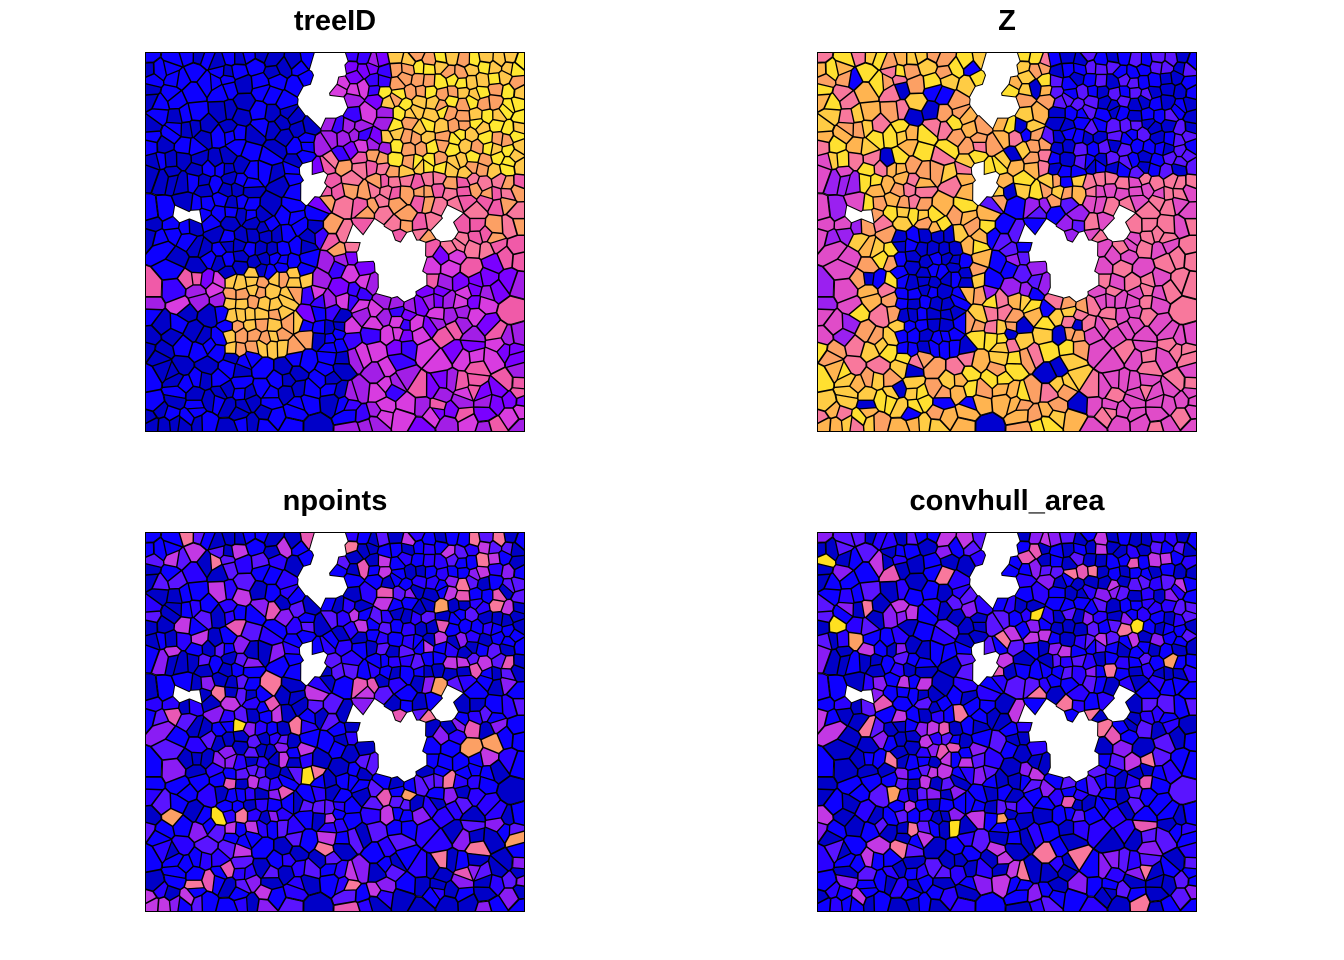 The image size is (1344, 960). Describe the element at coordinates (1007, 722) in the screenshot. I see `map-convhull-area` at that location.